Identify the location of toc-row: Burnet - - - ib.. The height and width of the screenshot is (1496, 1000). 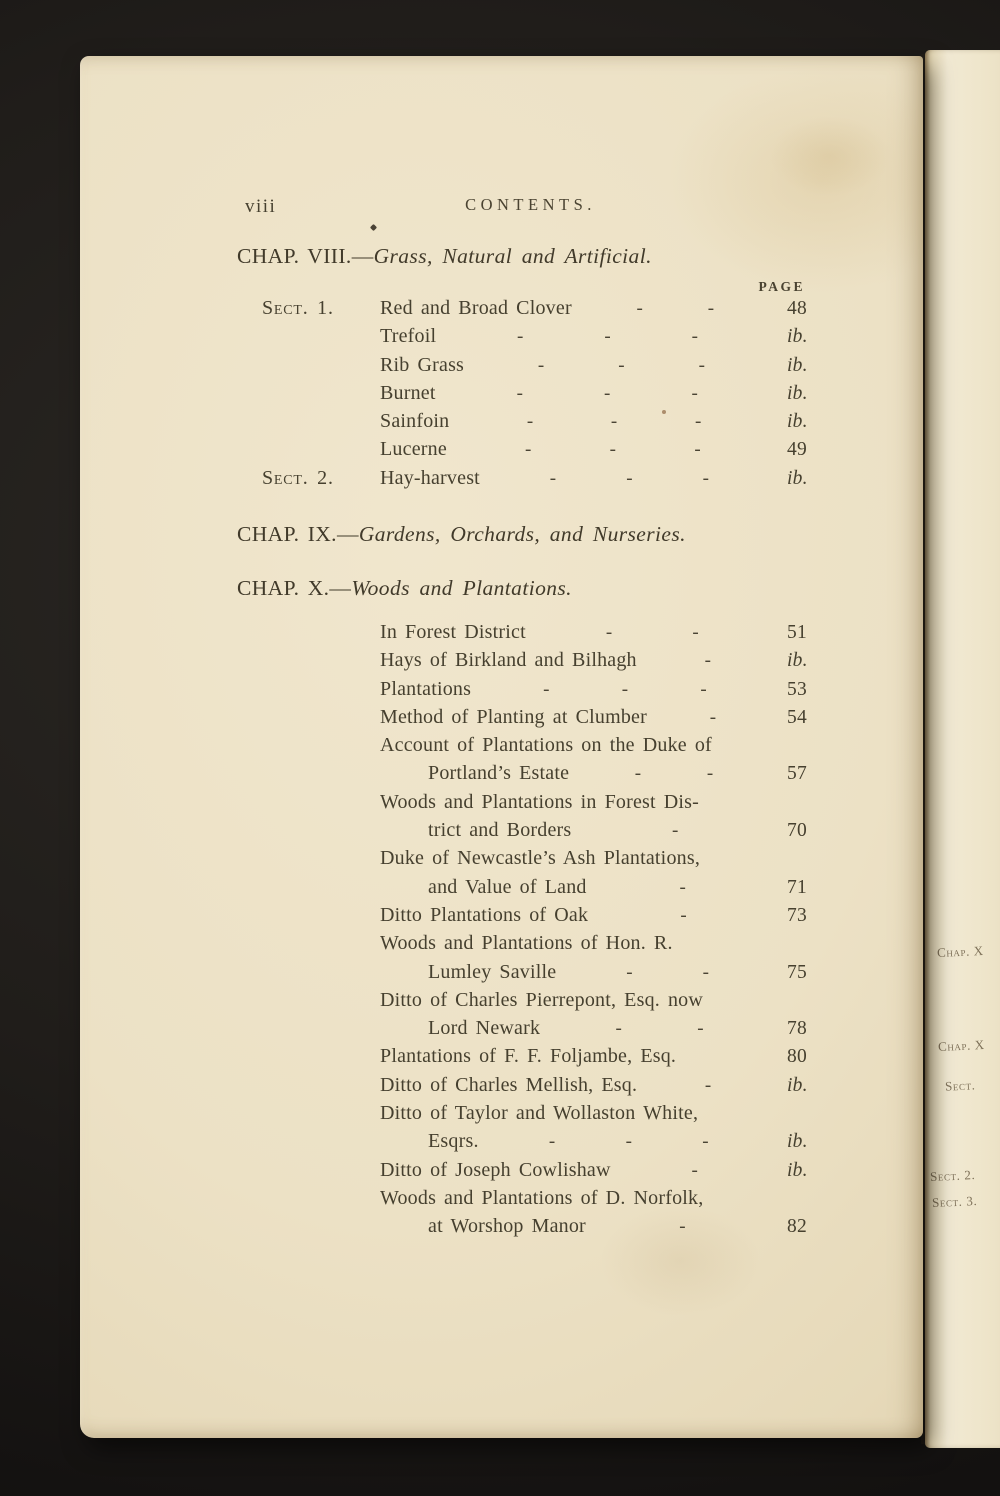
(548, 393).